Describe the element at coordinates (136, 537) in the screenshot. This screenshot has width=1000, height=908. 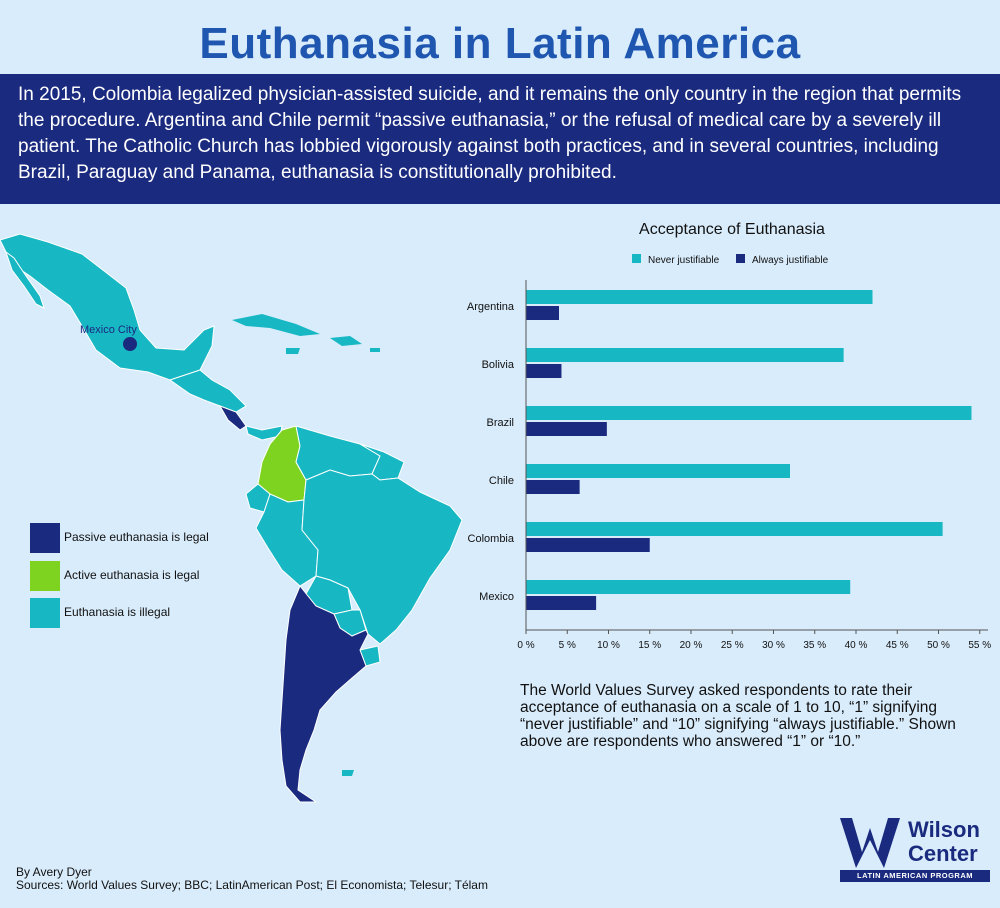
I see `map-legend-label-passive: Passive euthanasia is legal` at that location.